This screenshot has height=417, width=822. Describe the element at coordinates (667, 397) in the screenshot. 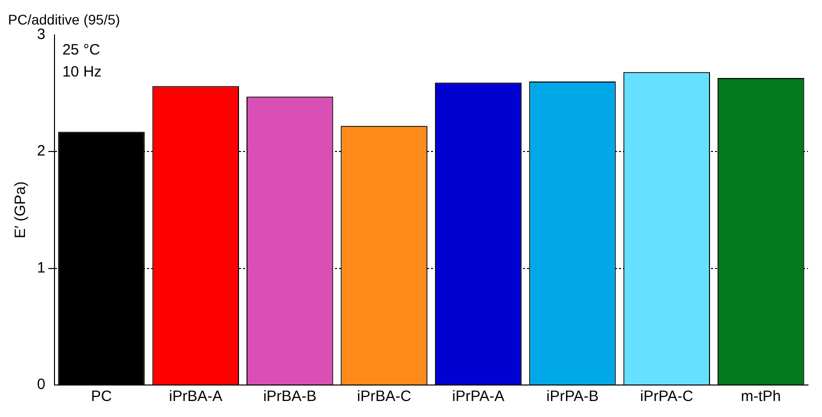

I see `x-tick-label: iPrPA-C` at that location.